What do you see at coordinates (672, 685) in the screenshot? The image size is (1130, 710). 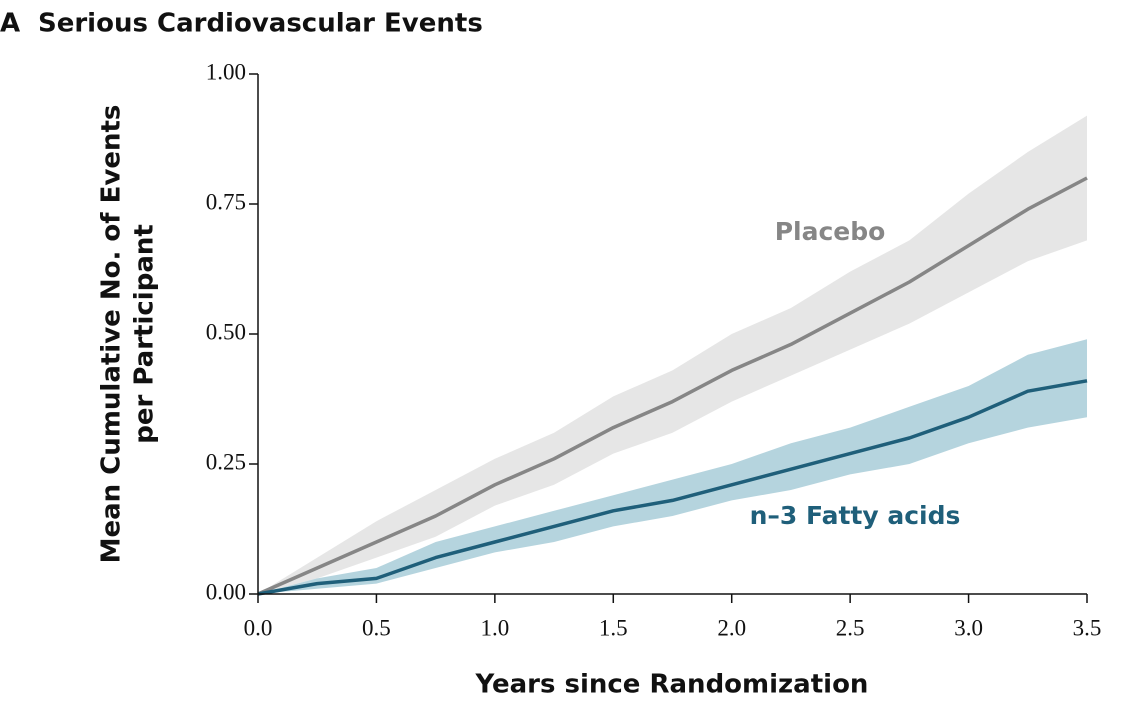 I see `x-axis-title: Years since Randomization` at bounding box center [672, 685].